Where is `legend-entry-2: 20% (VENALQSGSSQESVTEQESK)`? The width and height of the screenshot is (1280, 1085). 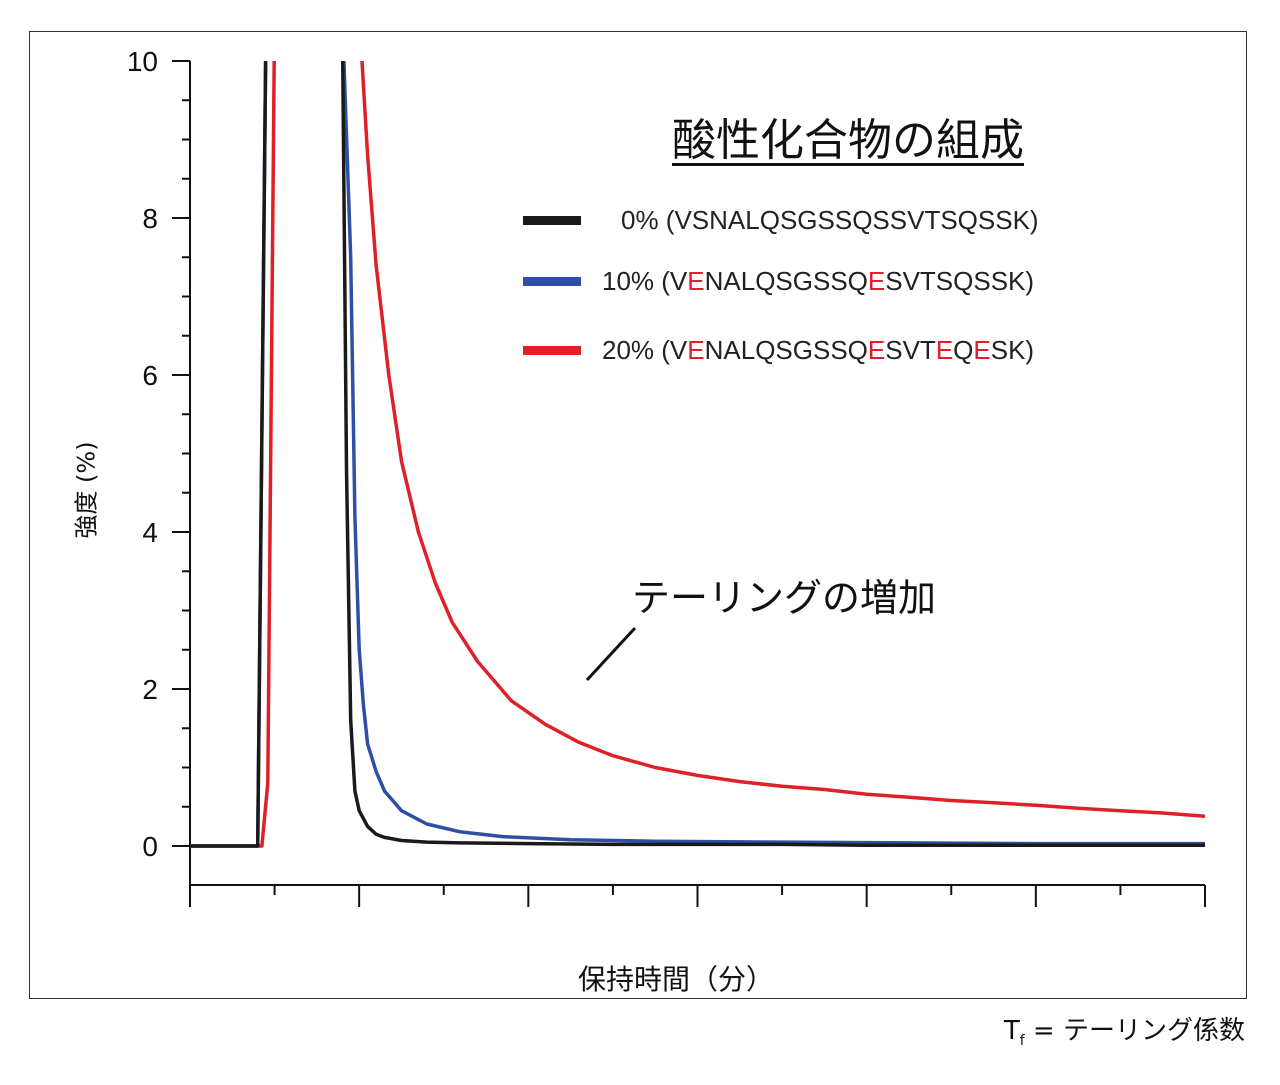 legend-entry-2: 20% (VENALQSGSSQESVTEQESK) is located at coordinates (778, 350).